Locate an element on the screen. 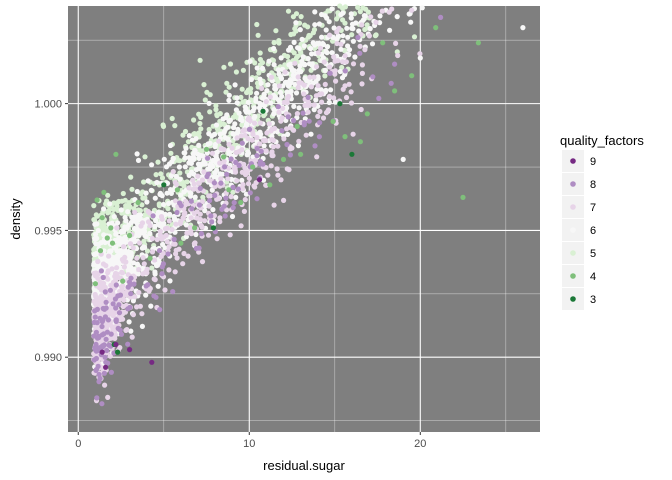  legend-label-8: 8 is located at coordinates (593, 185).